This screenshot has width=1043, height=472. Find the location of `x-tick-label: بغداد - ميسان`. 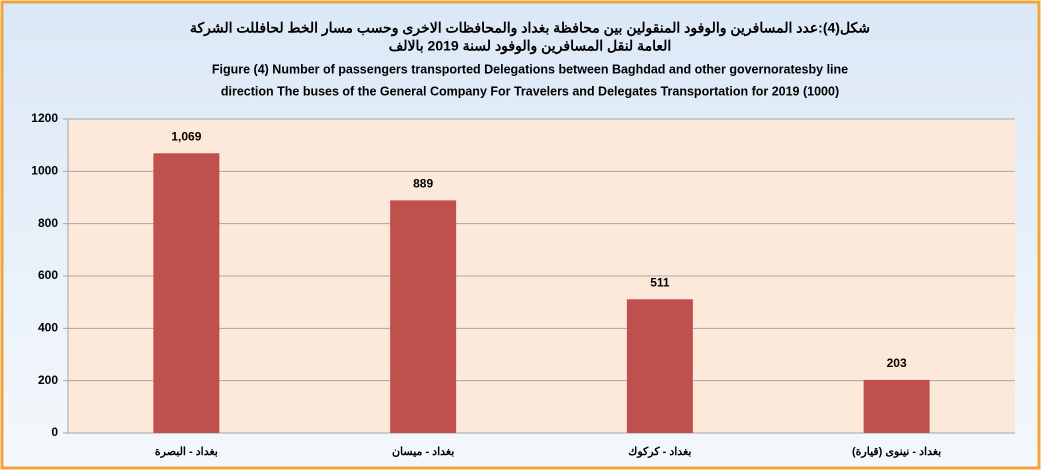

x-tick-label: بغداد - ميسان is located at coordinates (423, 452).